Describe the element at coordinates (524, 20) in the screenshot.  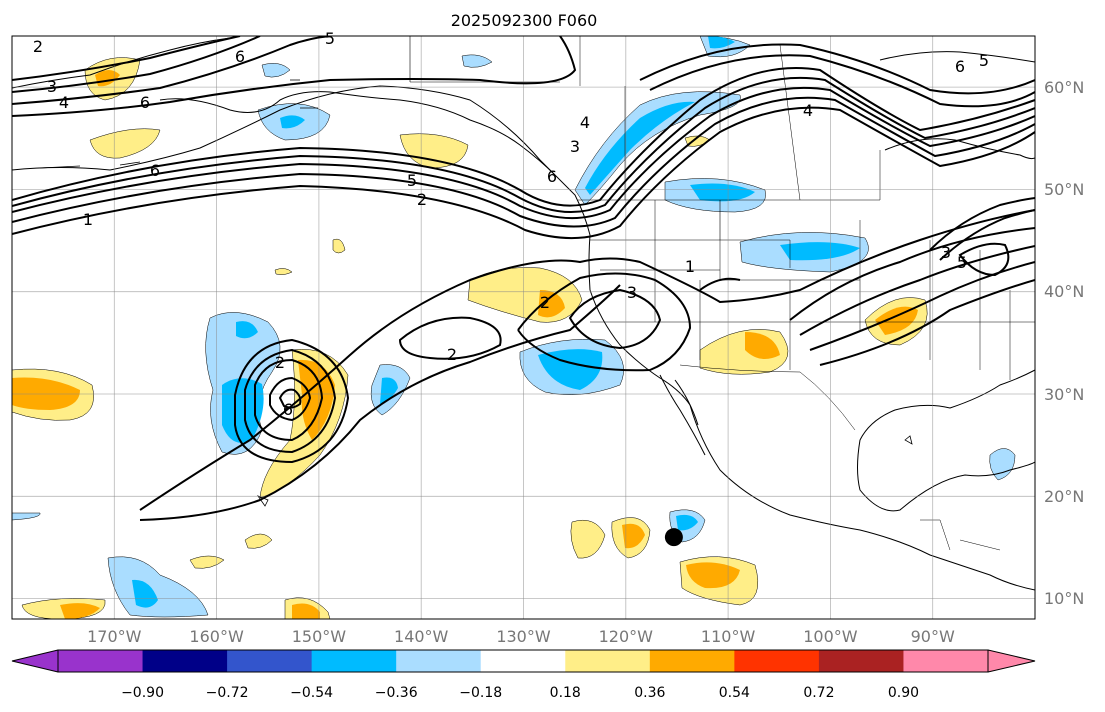
I see `figure-title: 2025092300 F060` at that location.